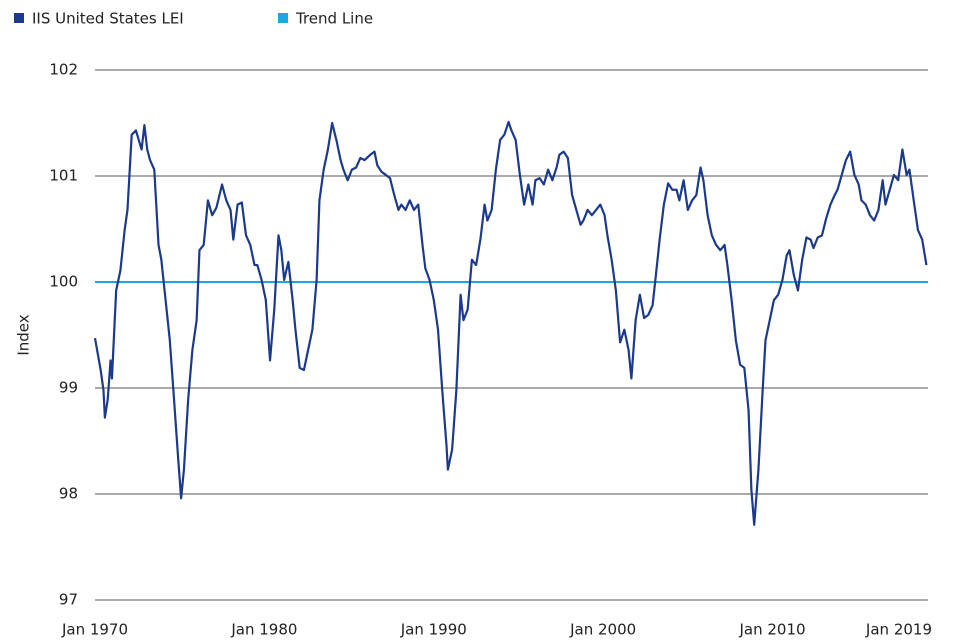 This screenshot has height=644, width=979. What do you see at coordinates (68, 494) in the screenshot?
I see `y-tick-label: 98` at bounding box center [68, 494].